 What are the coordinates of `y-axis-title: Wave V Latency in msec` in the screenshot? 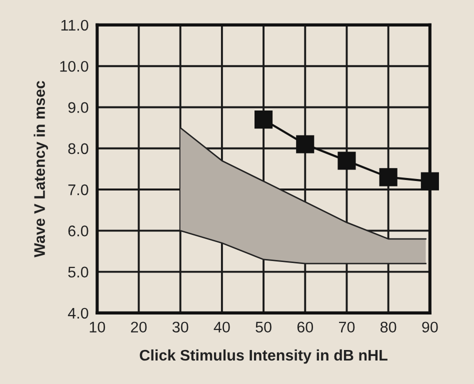 It's located at (41, 169).